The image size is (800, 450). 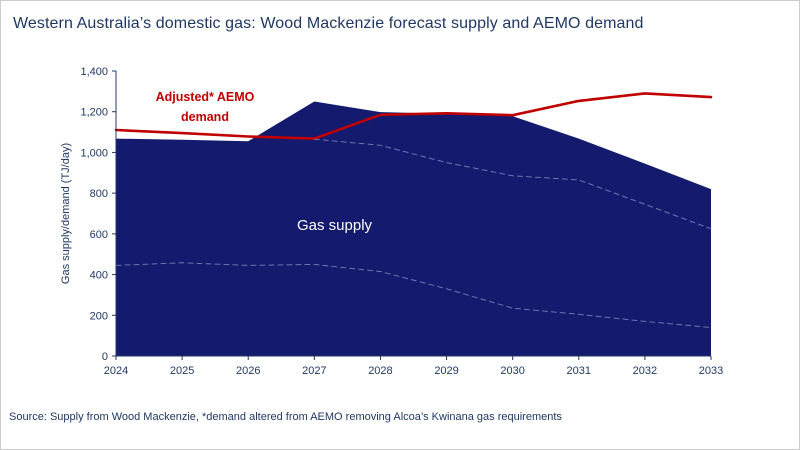 I want to click on x-tick-label: 2025, so click(x=182, y=371).